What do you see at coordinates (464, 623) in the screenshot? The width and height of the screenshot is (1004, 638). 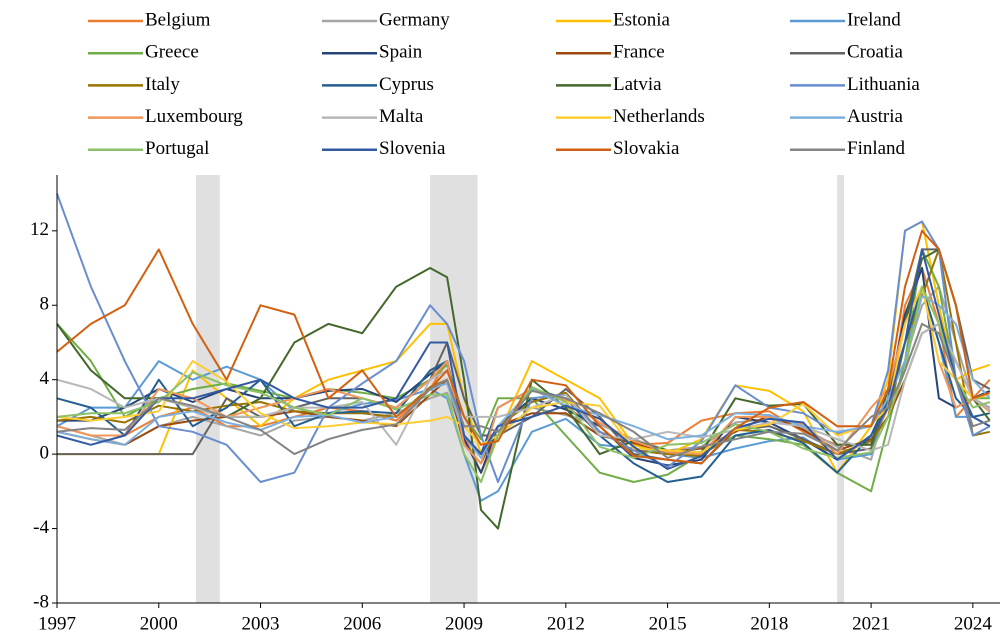 I see `x-tick-label: 2009` at bounding box center [464, 623].